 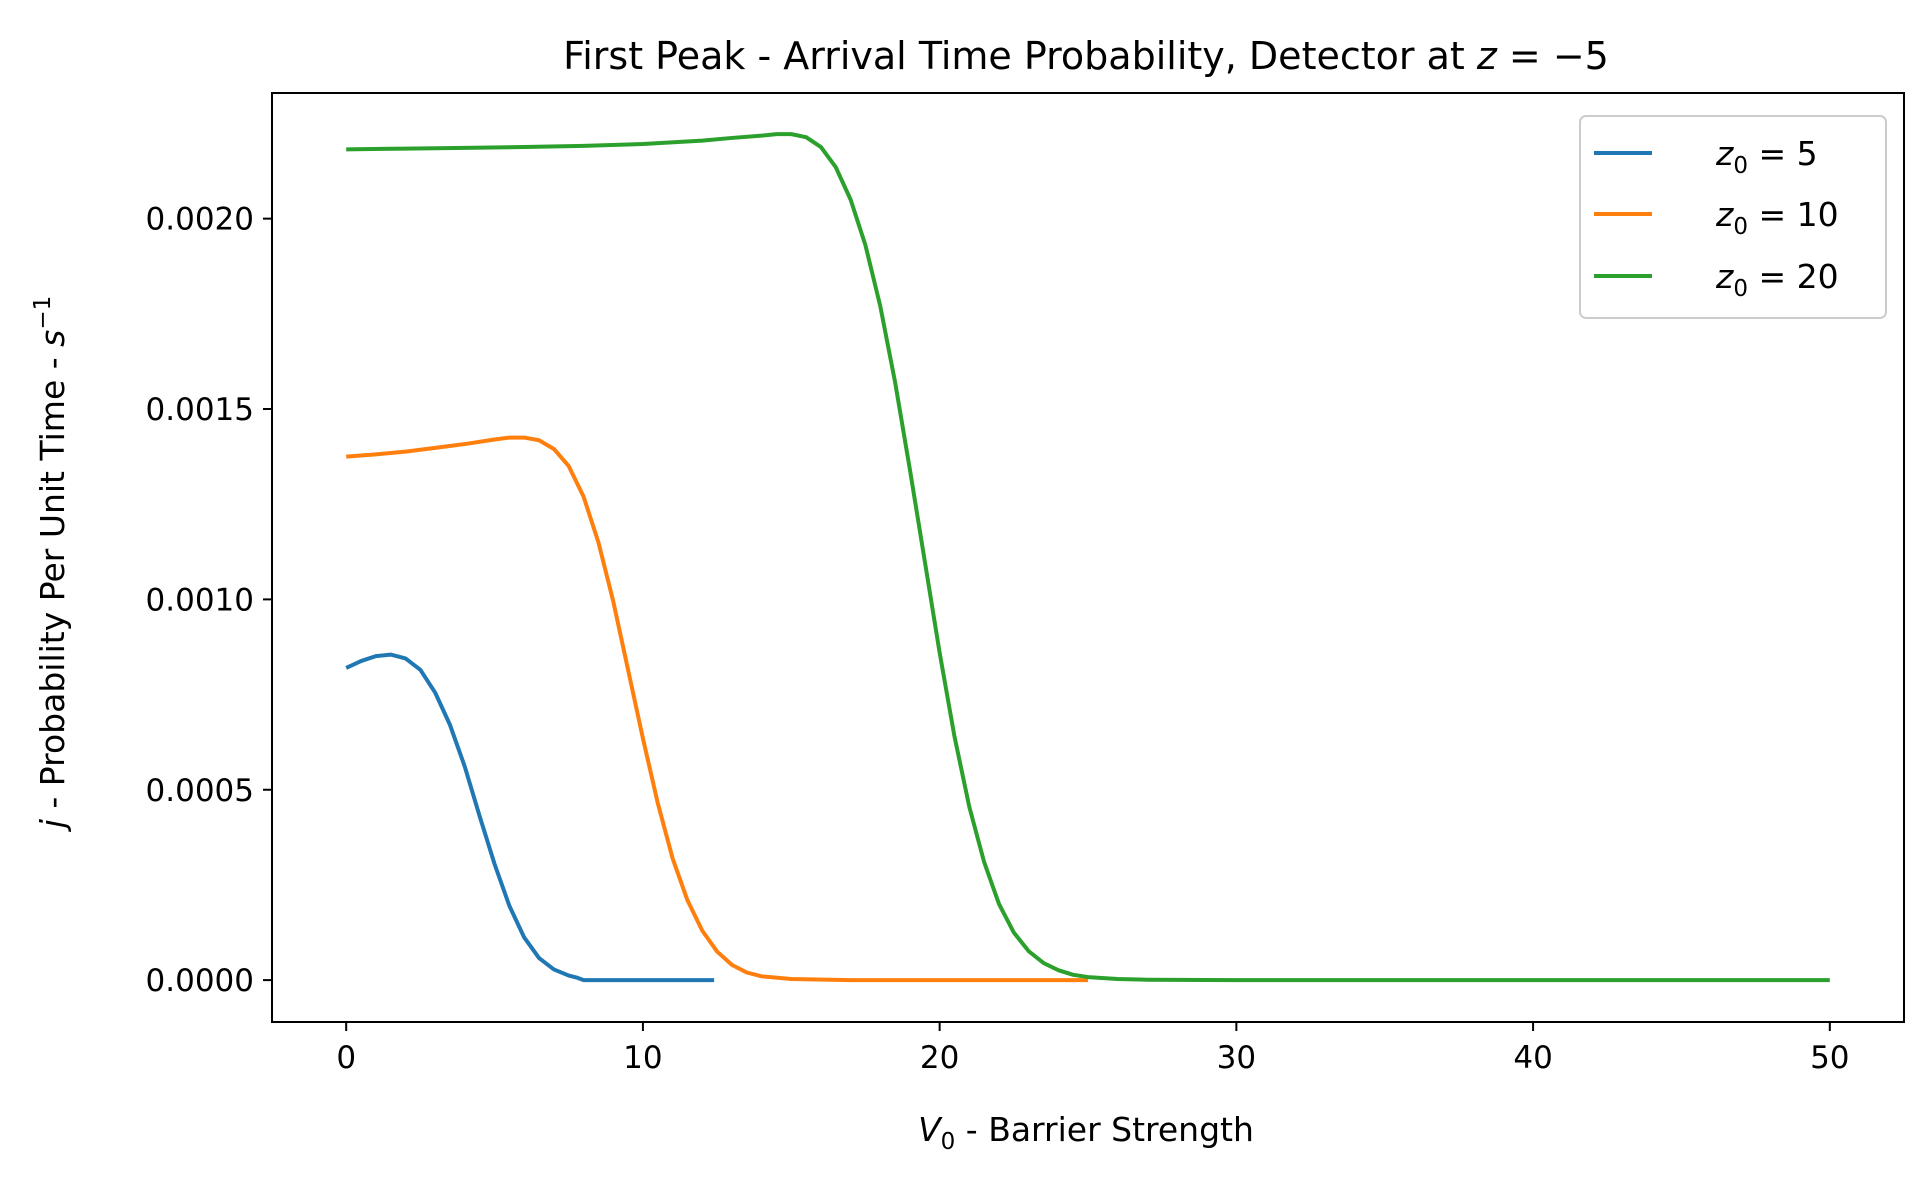 What do you see at coordinates (930, 1129) in the screenshot?
I see `x-axis-label-var: V` at bounding box center [930, 1129].